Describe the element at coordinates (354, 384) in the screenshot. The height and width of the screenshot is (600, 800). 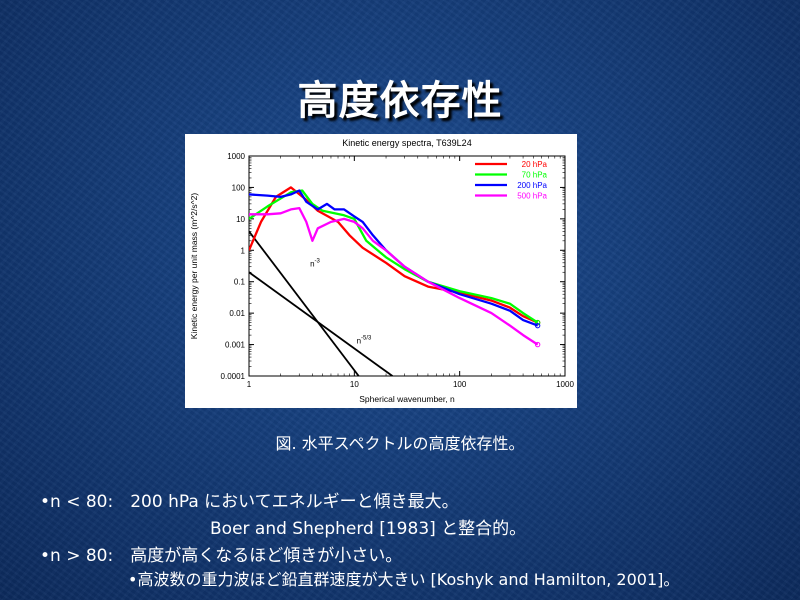
I see `x-tick-label: 10` at that location.